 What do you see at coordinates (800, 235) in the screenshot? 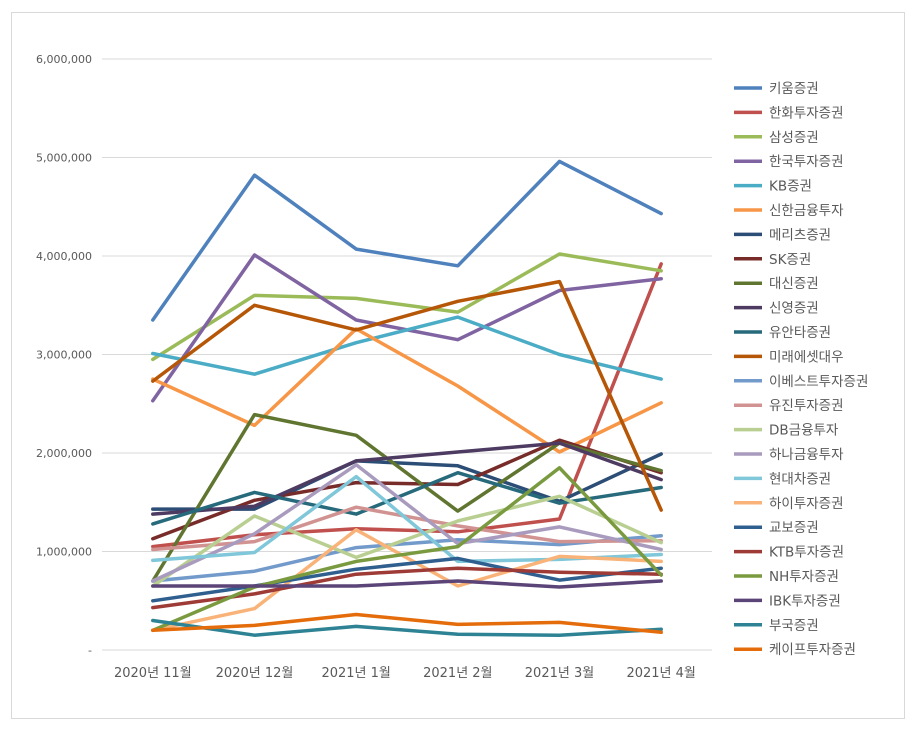
I see `legend-label: 메리츠증권` at bounding box center [800, 235].